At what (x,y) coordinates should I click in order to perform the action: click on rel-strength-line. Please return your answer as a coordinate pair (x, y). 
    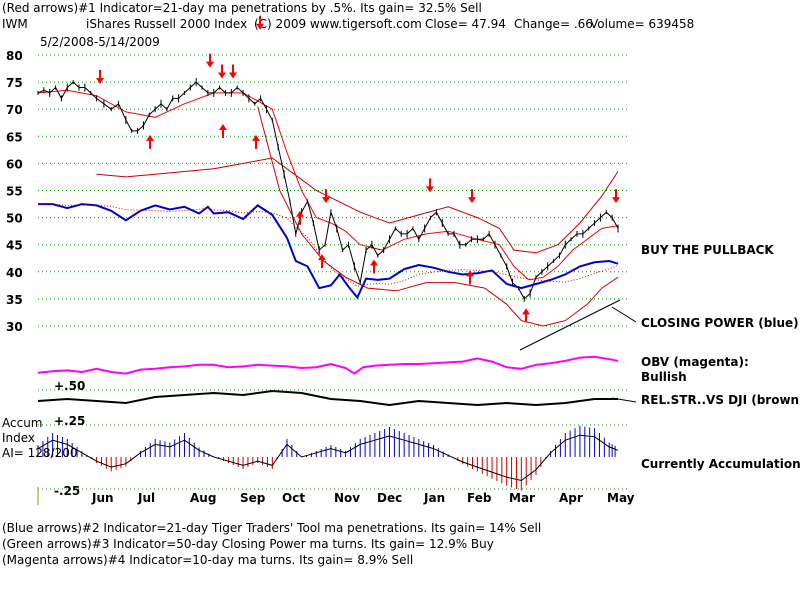
    Looking at the image, I should click on (327, 398).